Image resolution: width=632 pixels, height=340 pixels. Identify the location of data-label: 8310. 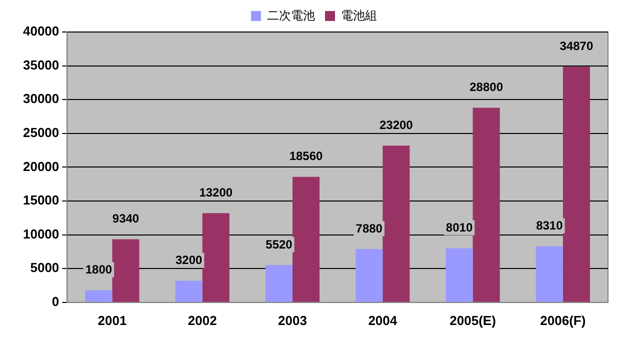
(550, 225).